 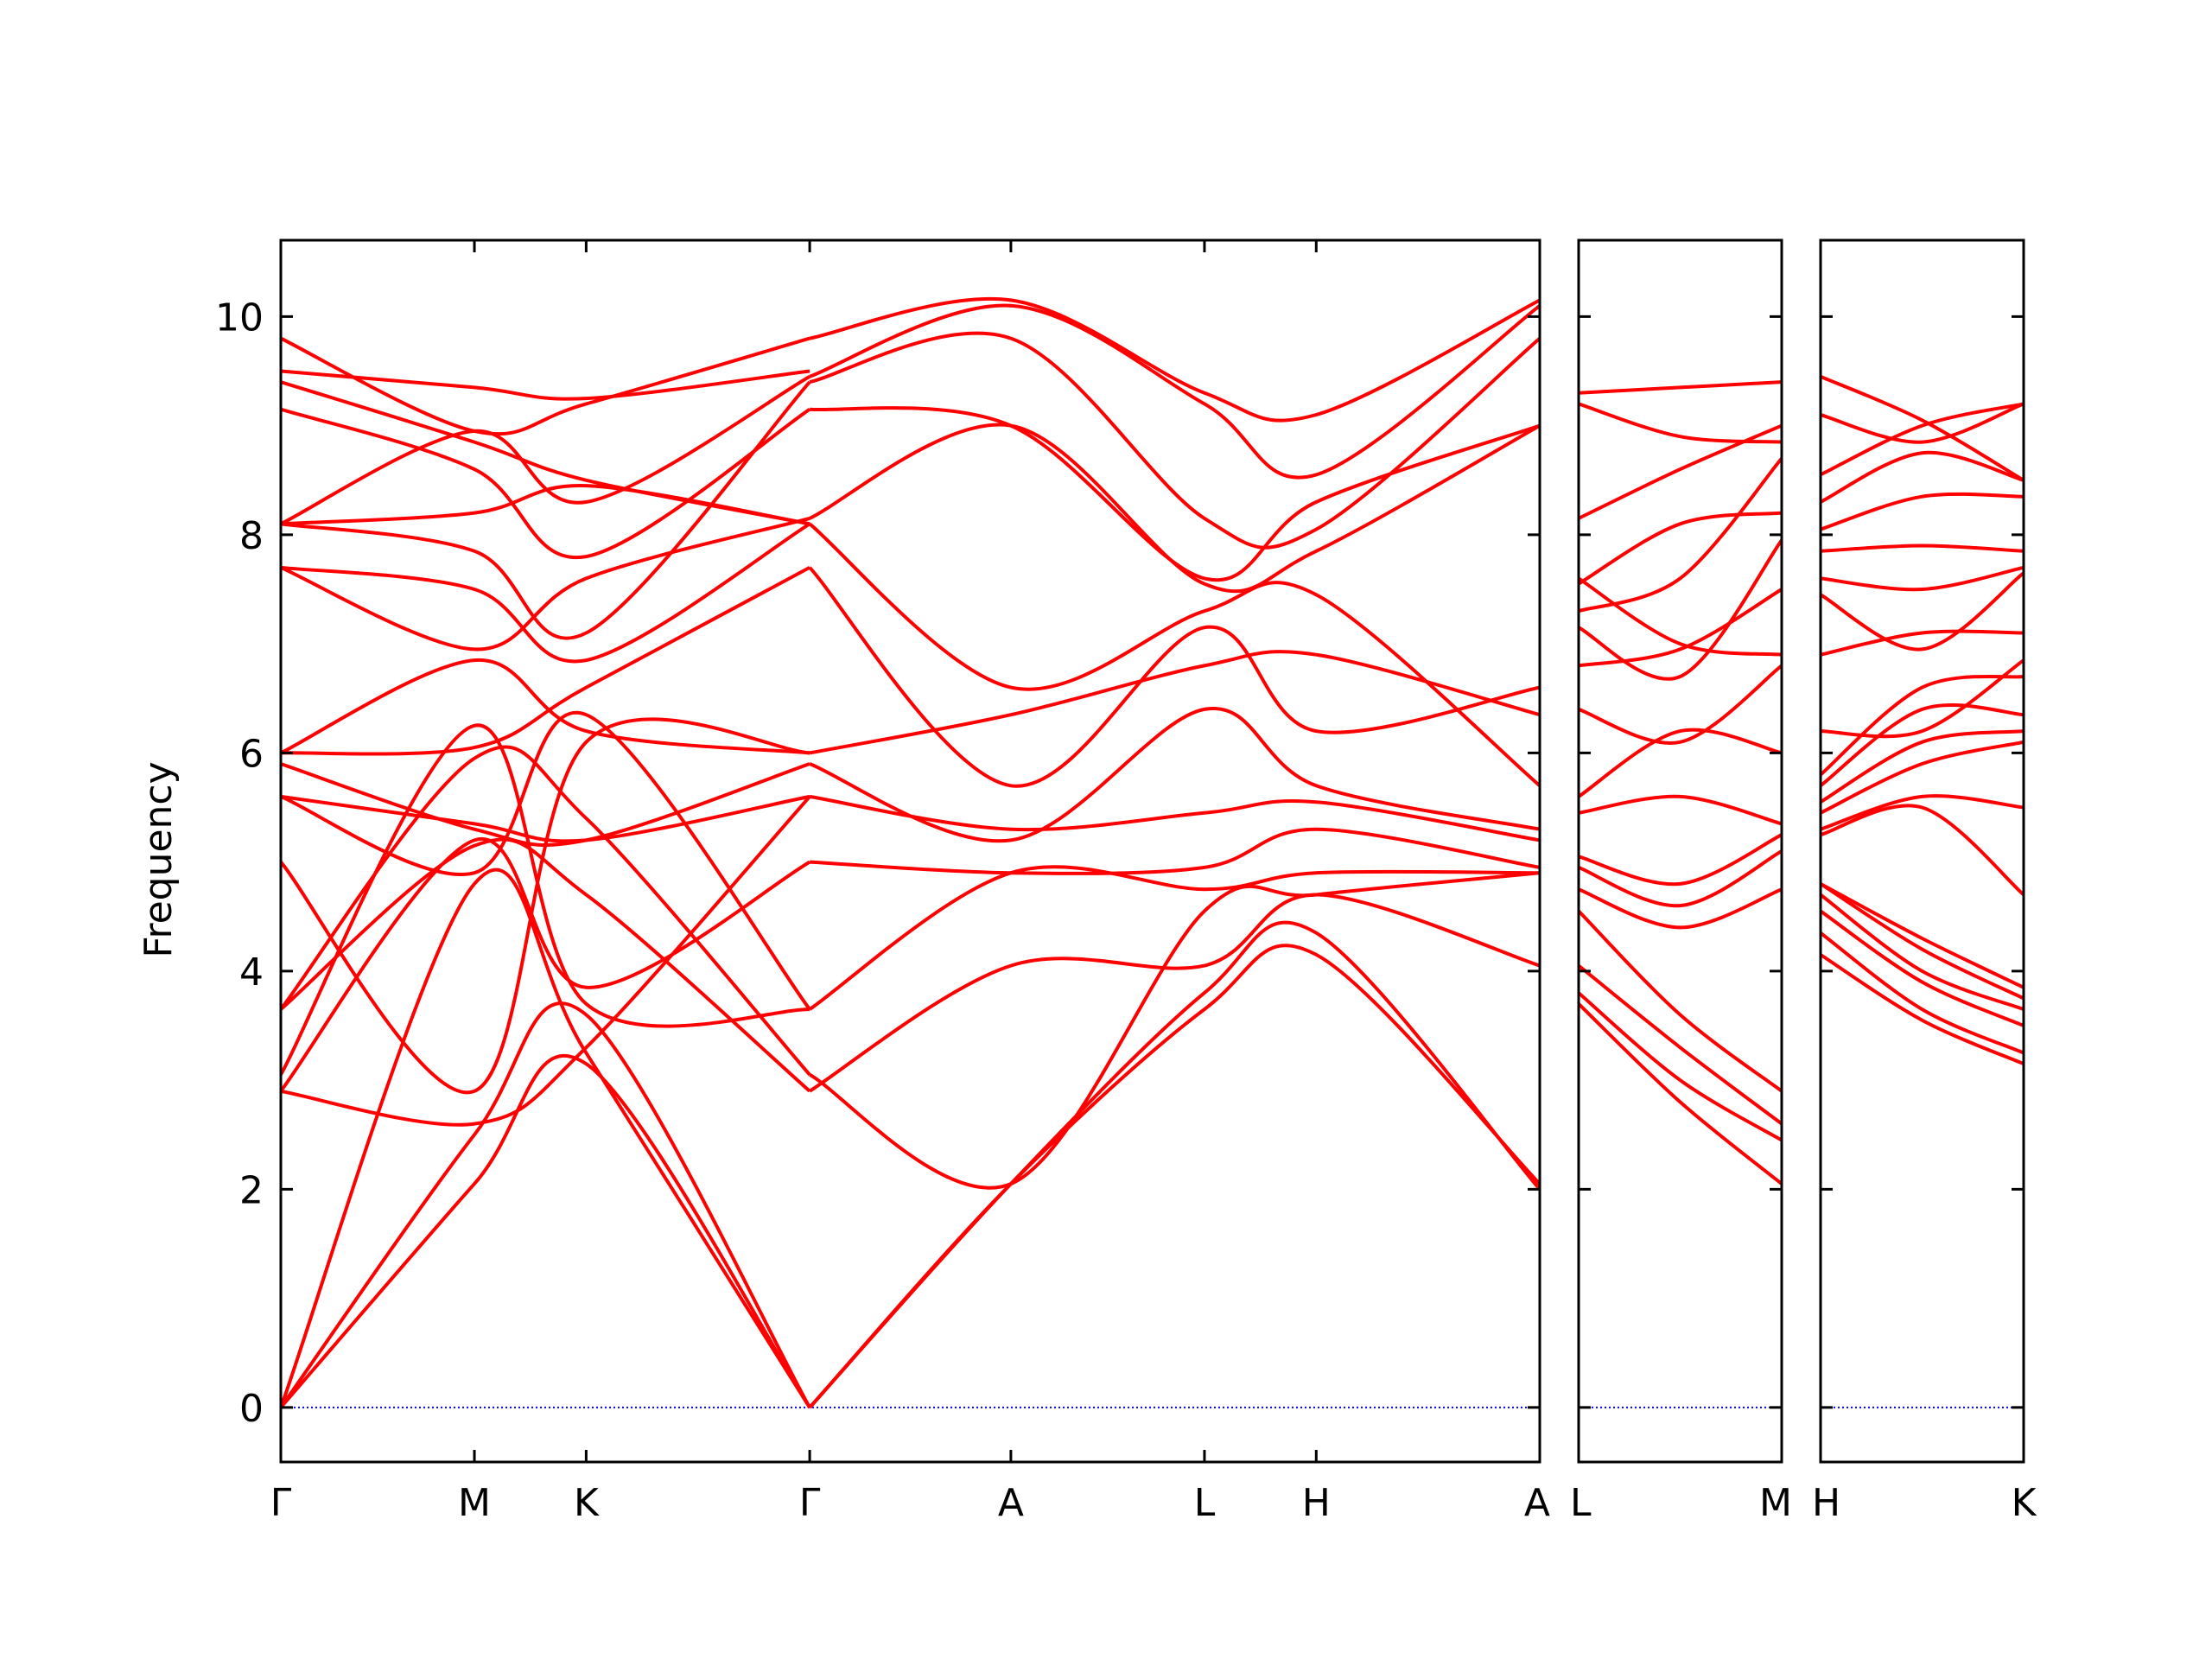 I want to click on x-tick-label: A, so click(x=1537, y=1503).